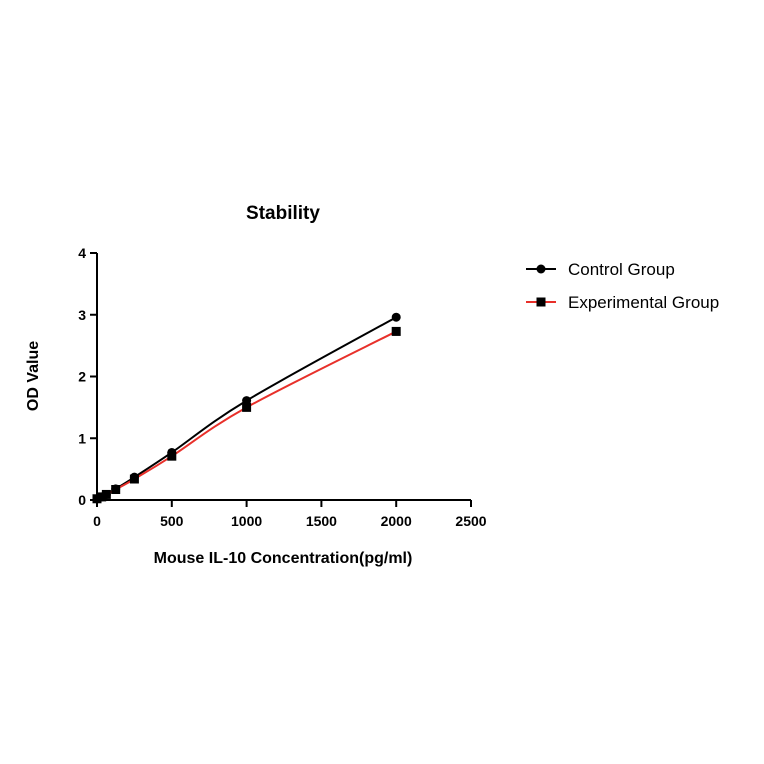  What do you see at coordinates (470, 521) in the screenshot?
I see `x-tick-label: 2500` at bounding box center [470, 521].